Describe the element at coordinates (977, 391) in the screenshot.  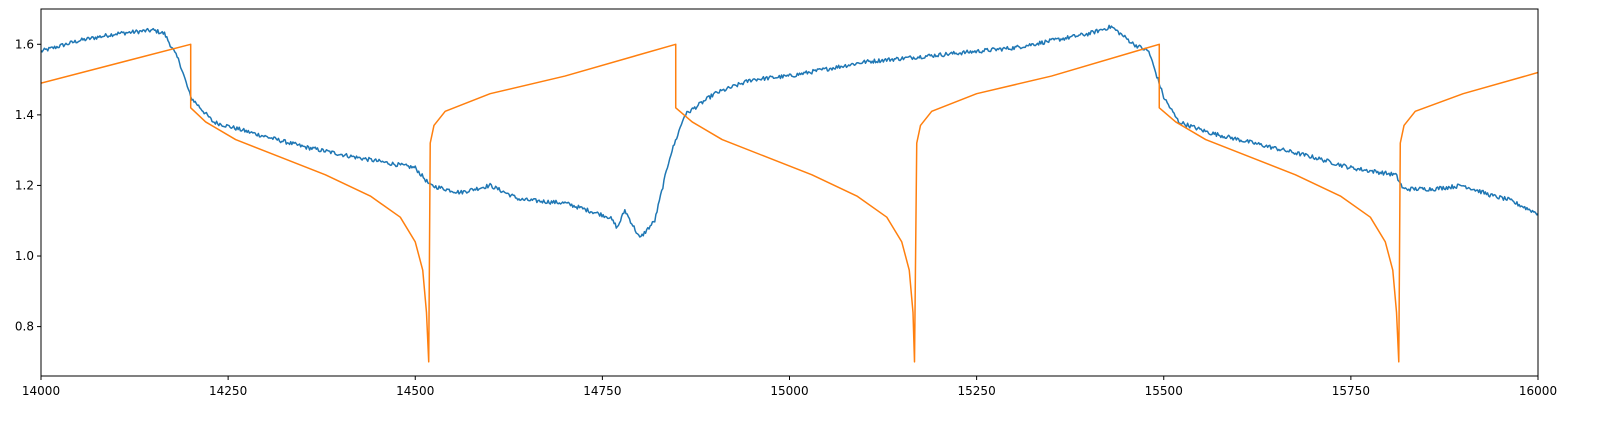
I see `x-tick-label: 15250` at that location.